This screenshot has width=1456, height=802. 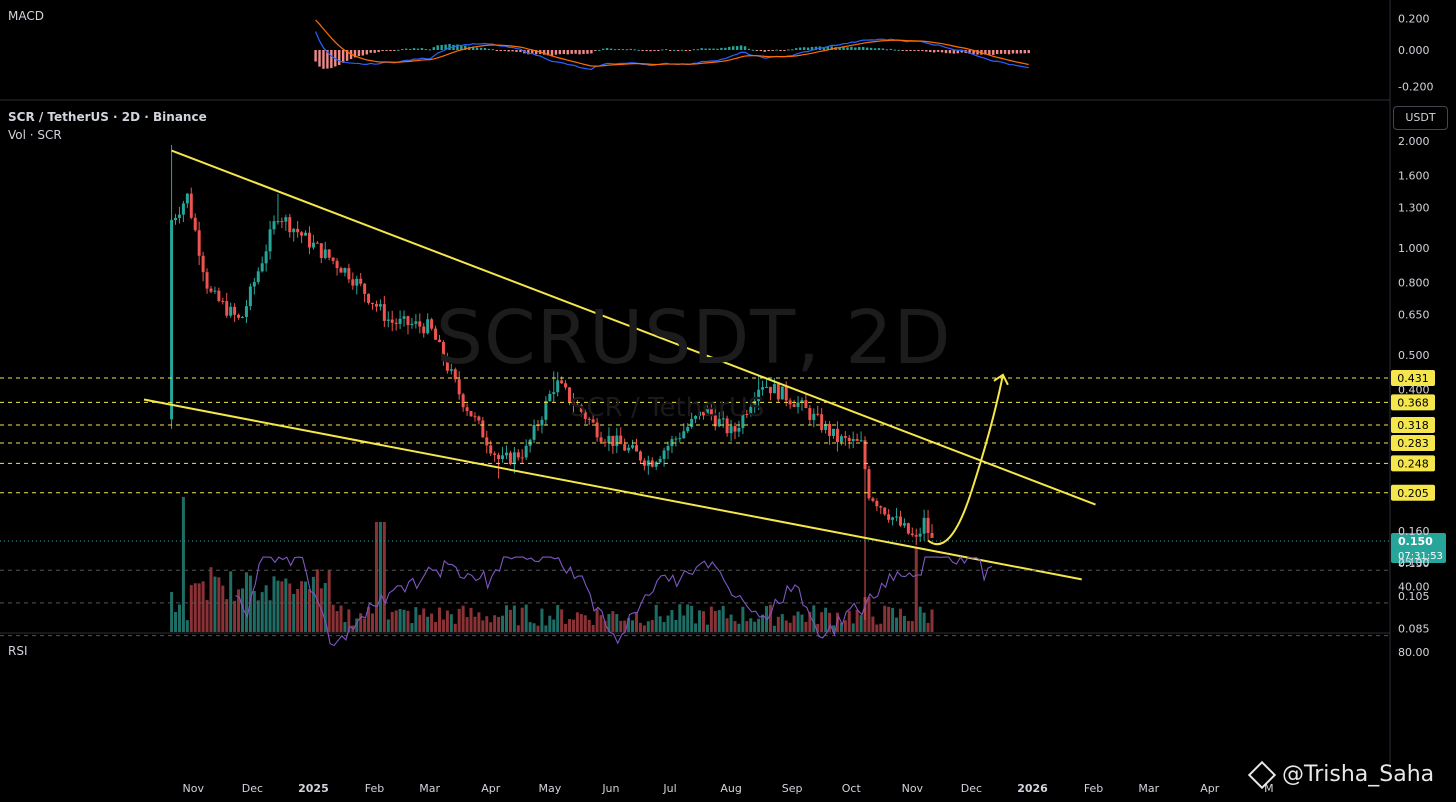 What do you see at coordinates (26, 16) in the screenshot?
I see `macd-label: MACD` at bounding box center [26, 16].